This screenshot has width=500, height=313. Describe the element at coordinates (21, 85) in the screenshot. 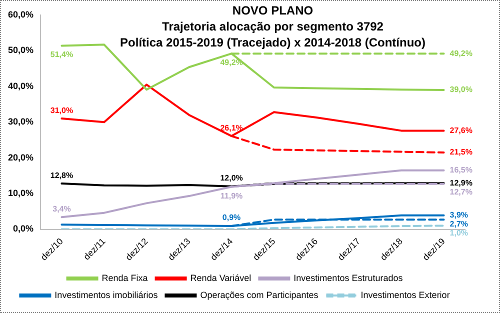

I see `y-tick-label: 40,0%` at that location.